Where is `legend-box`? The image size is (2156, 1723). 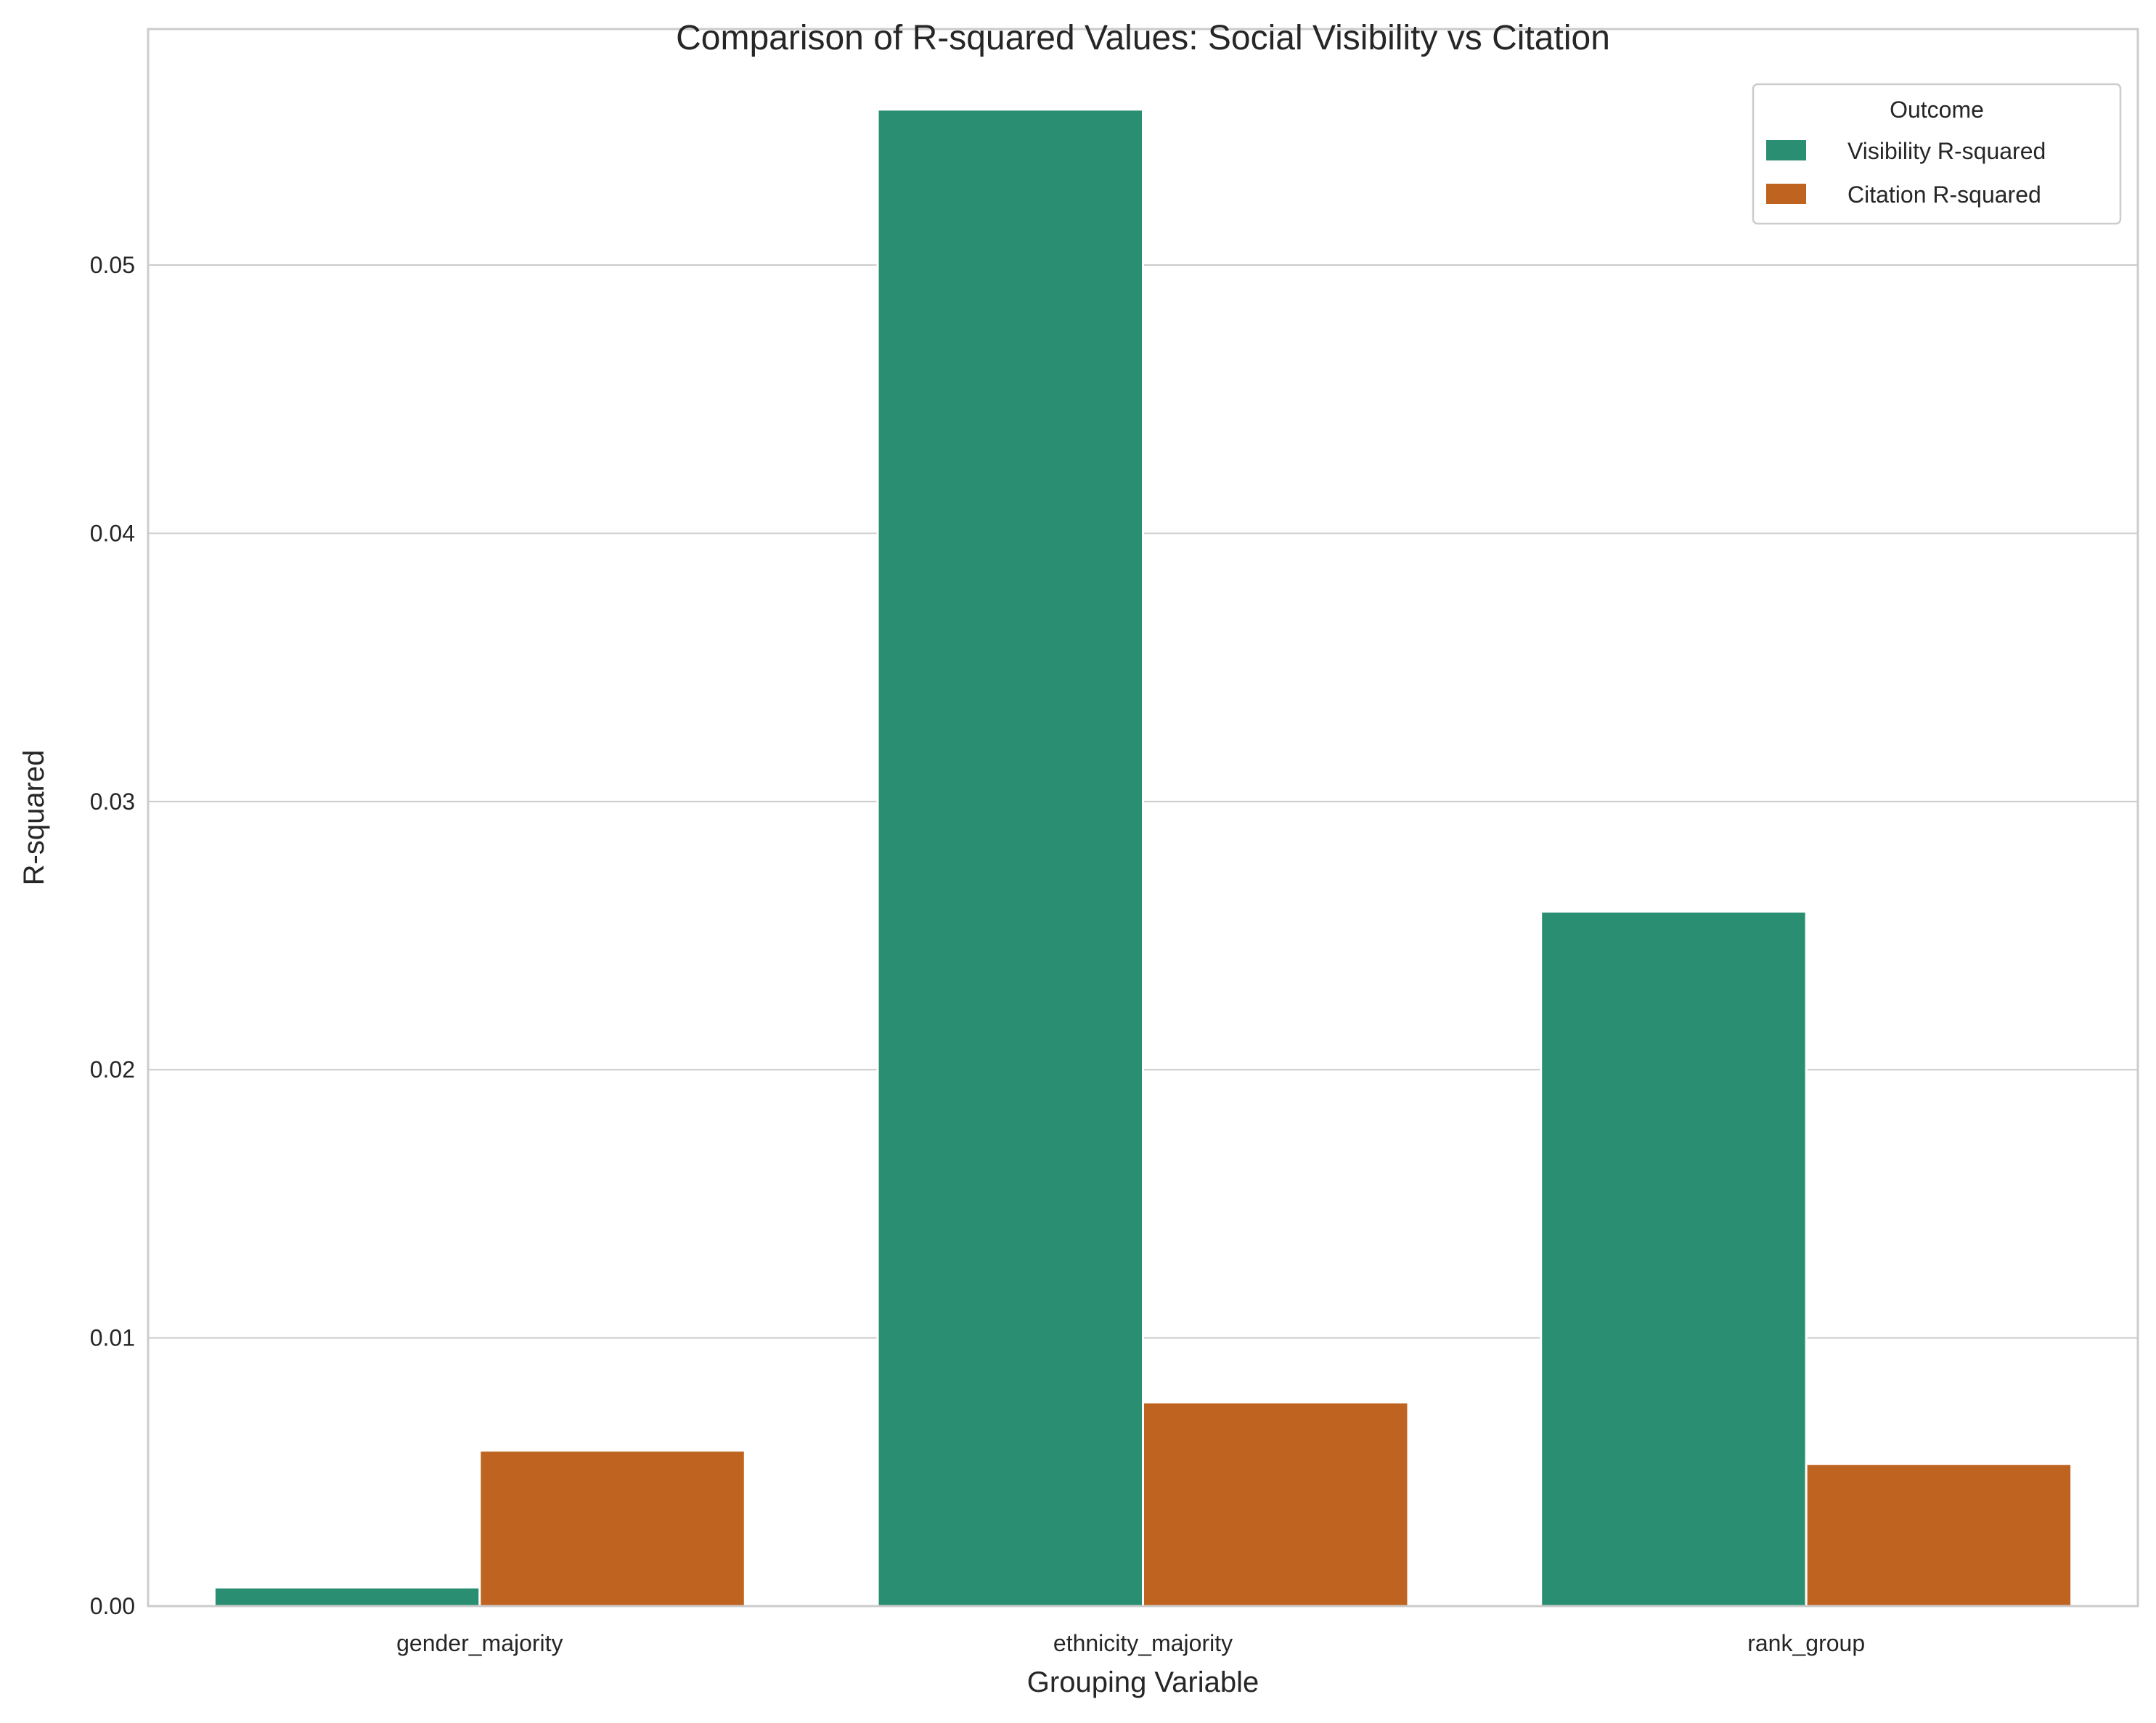
legend-box is located at coordinates (1937, 154).